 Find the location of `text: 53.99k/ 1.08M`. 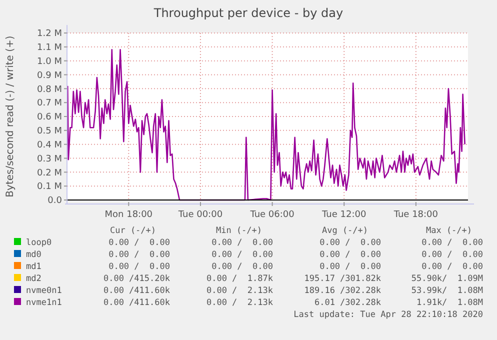

text: 53.99k/ 1.08M is located at coordinates (447, 291).